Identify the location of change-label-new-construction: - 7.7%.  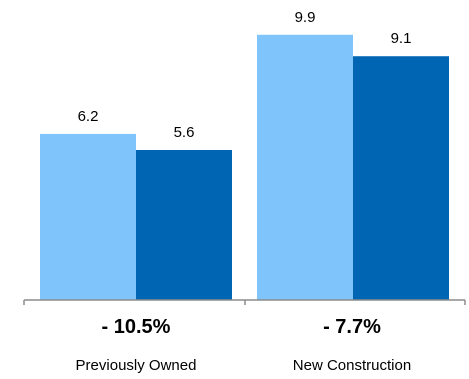
(352, 327).